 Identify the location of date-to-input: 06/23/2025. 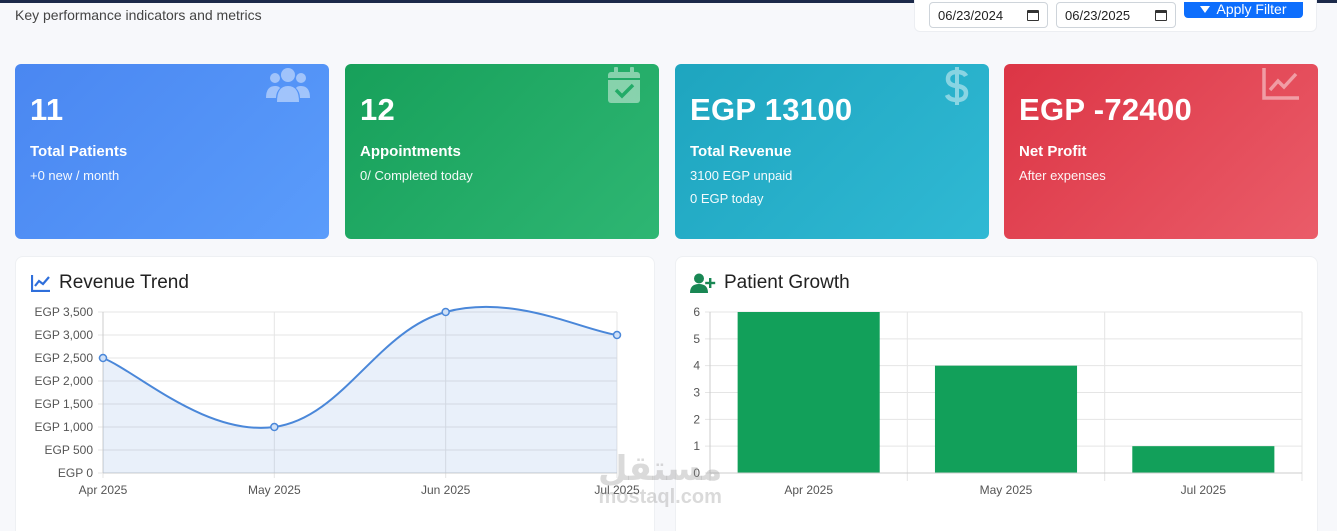
(1116, 15).